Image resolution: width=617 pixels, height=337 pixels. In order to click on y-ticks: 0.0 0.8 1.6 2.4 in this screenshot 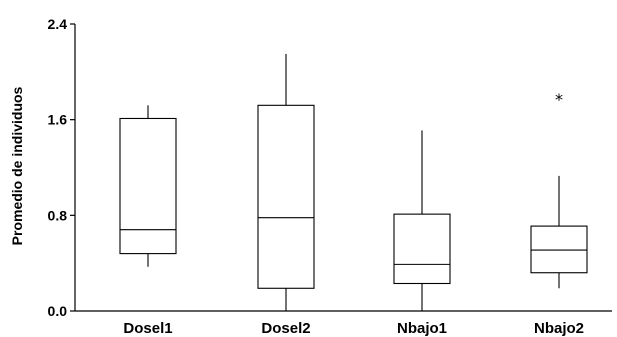, I will do `click(61, 167)`.